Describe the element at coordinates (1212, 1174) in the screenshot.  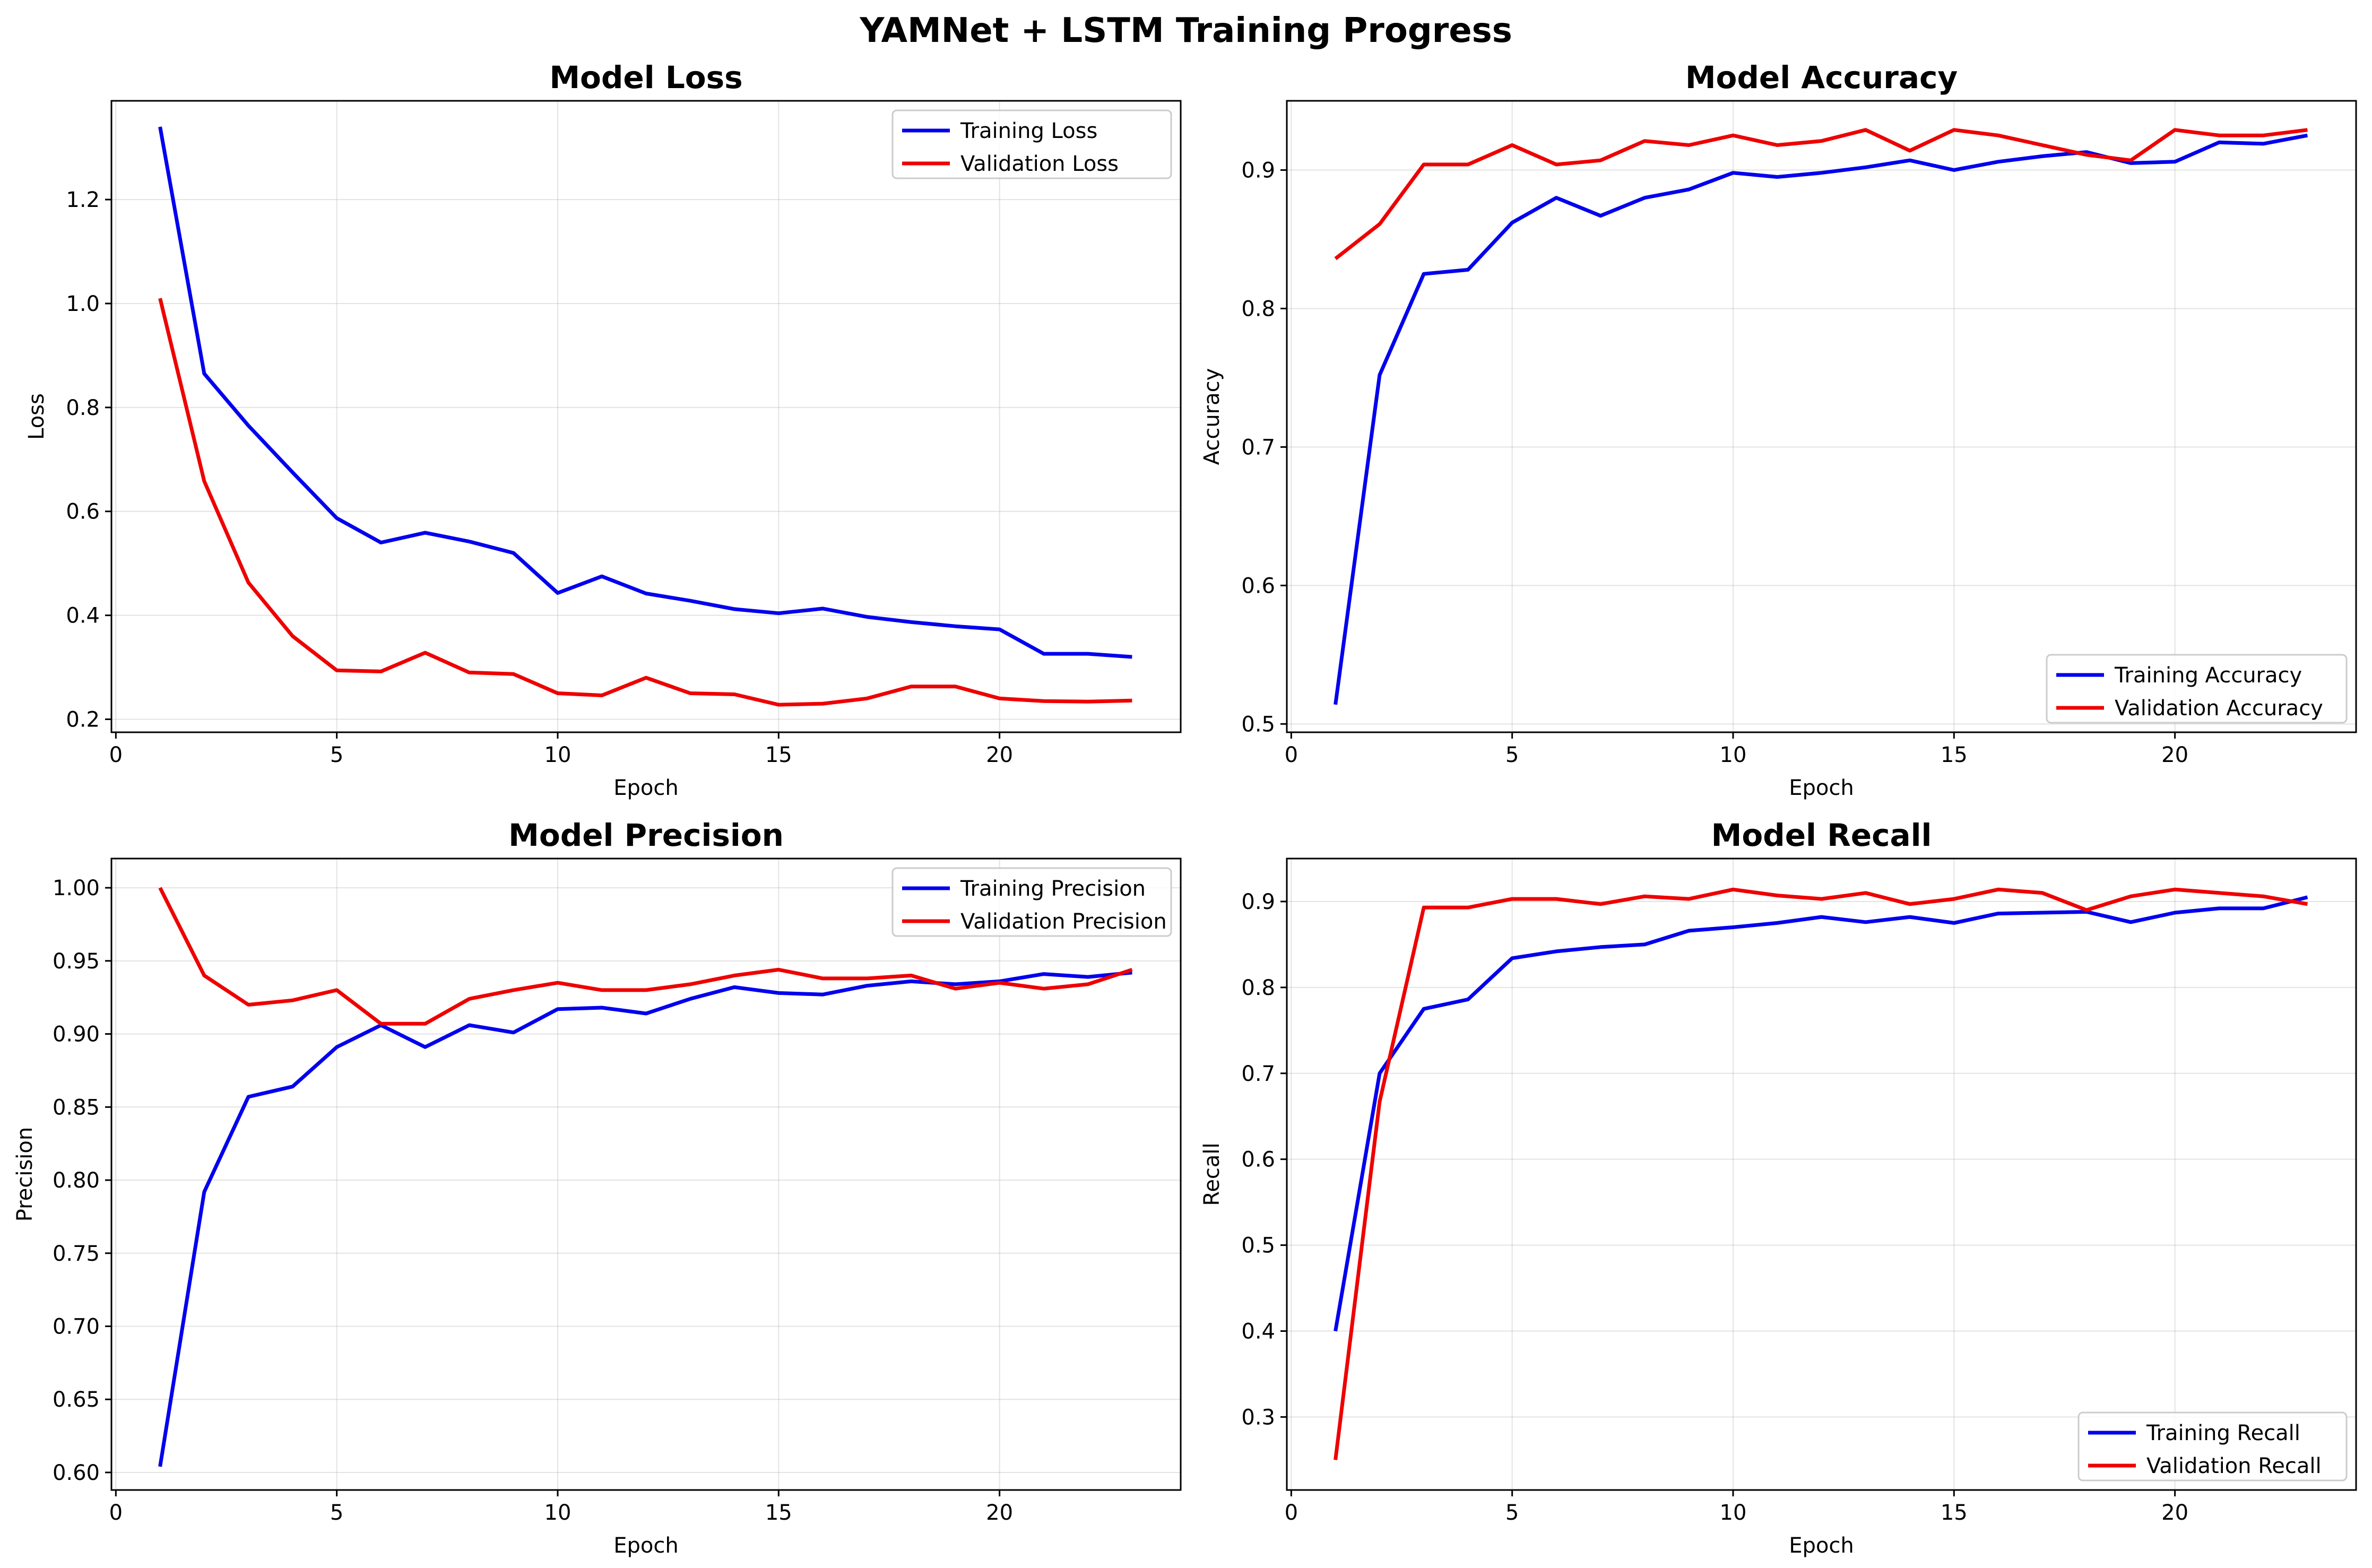
I see `y-axis-label: Recall` at that location.